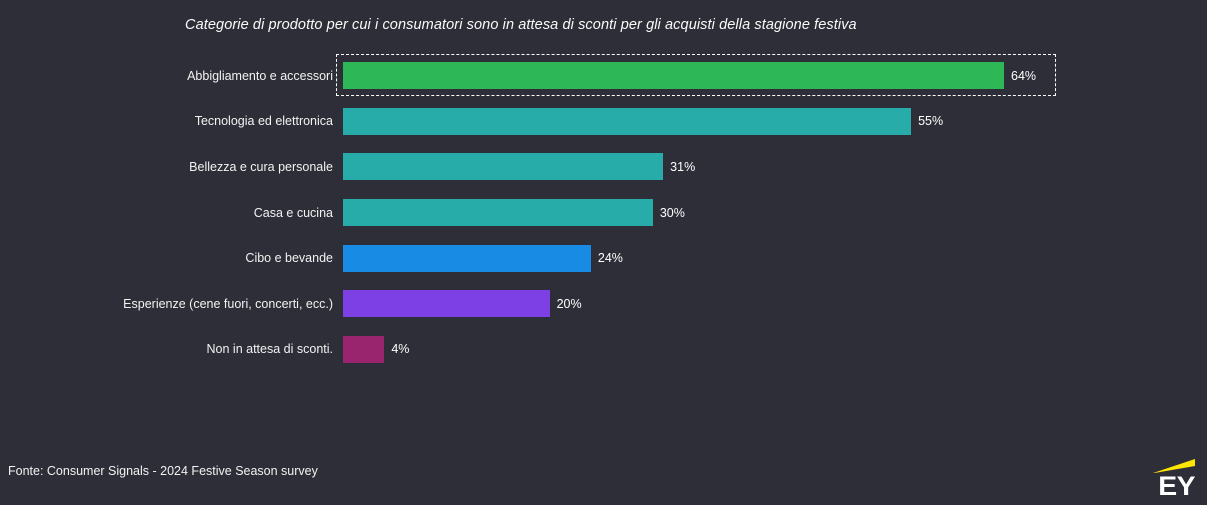  What do you see at coordinates (269, 349) in the screenshot?
I see `category-label: Non in attesa di sconti.` at bounding box center [269, 349].